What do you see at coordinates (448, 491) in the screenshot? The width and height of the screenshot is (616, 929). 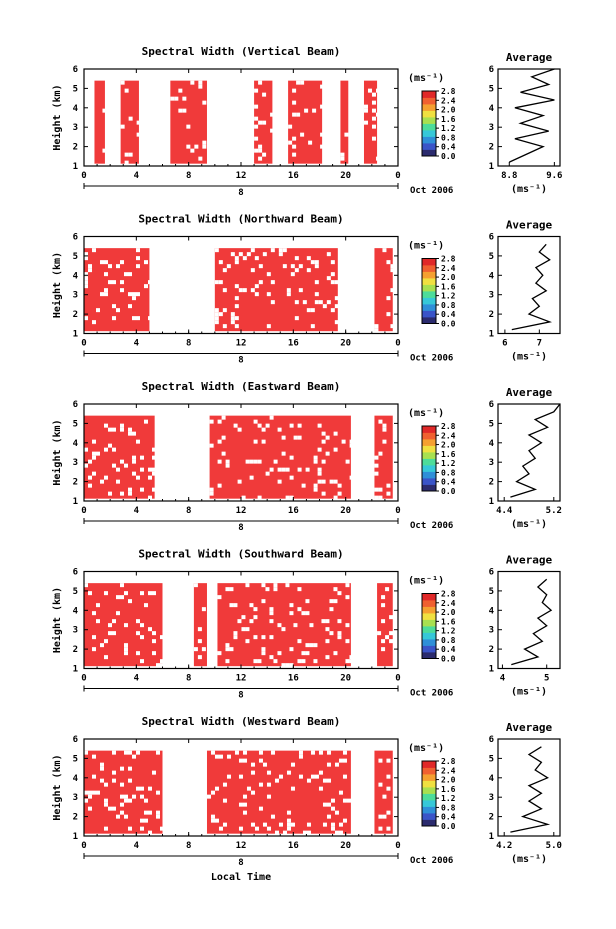 I see `colorbar-tick-label: 0.0` at bounding box center [448, 491].